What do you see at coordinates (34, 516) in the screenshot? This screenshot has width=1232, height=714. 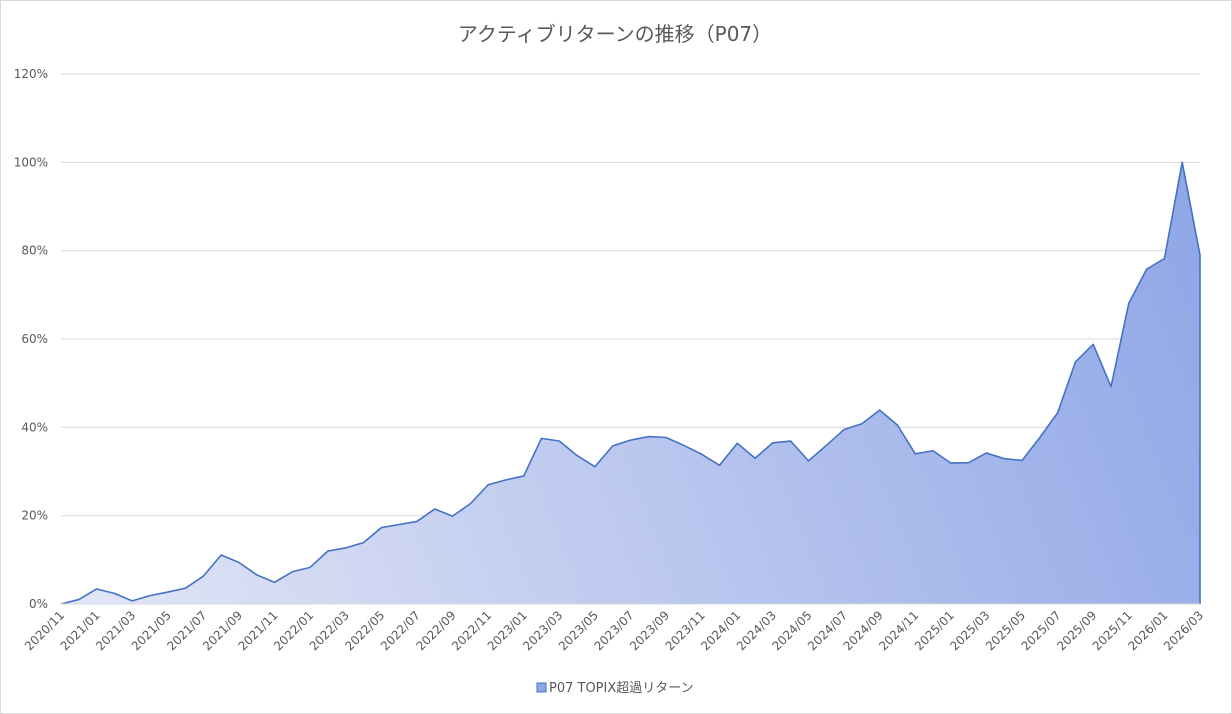 I see `y-tick-label: 20%` at bounding box center [34, 516].